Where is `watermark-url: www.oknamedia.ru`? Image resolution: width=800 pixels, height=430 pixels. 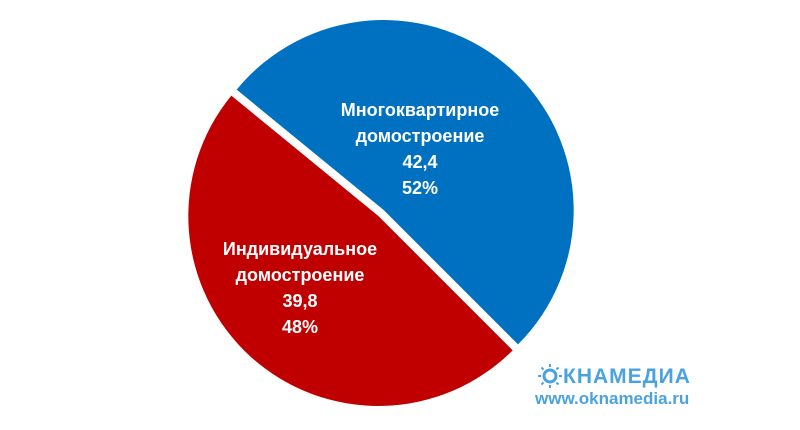 watermark-url: www.oknamedia.ru is located at coordinates (612, 398).